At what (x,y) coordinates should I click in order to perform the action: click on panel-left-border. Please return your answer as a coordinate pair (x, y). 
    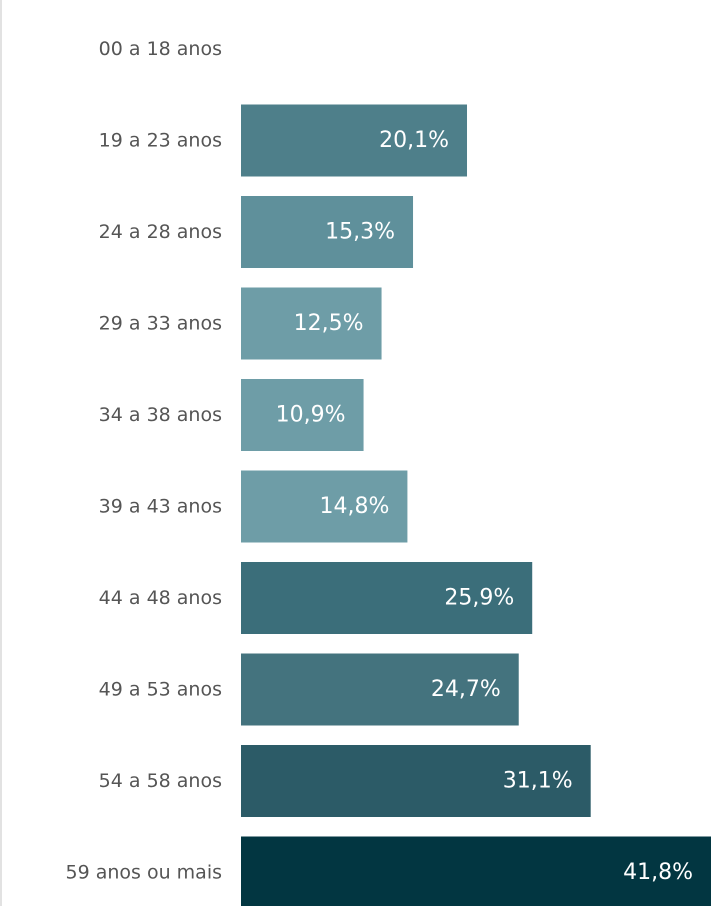
    Looking at the image, I should click on (1, 453).